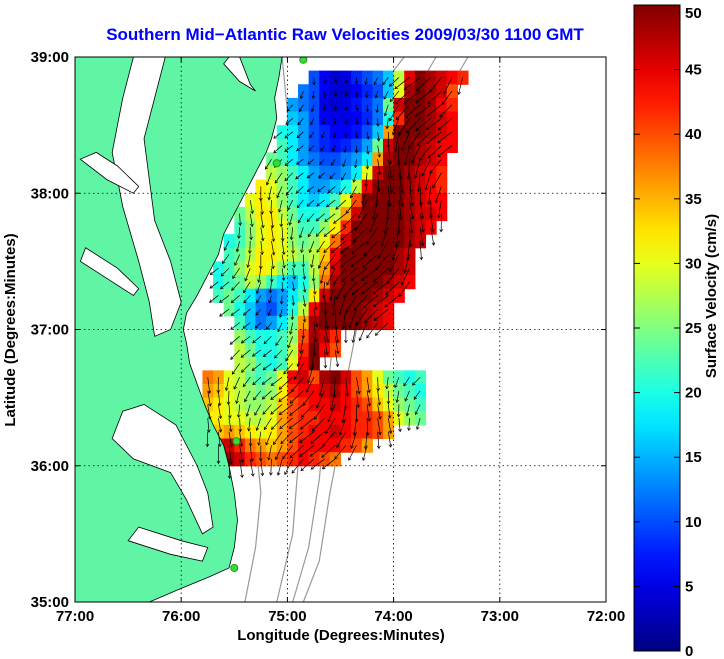 This screenshot has height=659, width=724. I want to click on y-tick-label: 37:00, so click(50, 330).